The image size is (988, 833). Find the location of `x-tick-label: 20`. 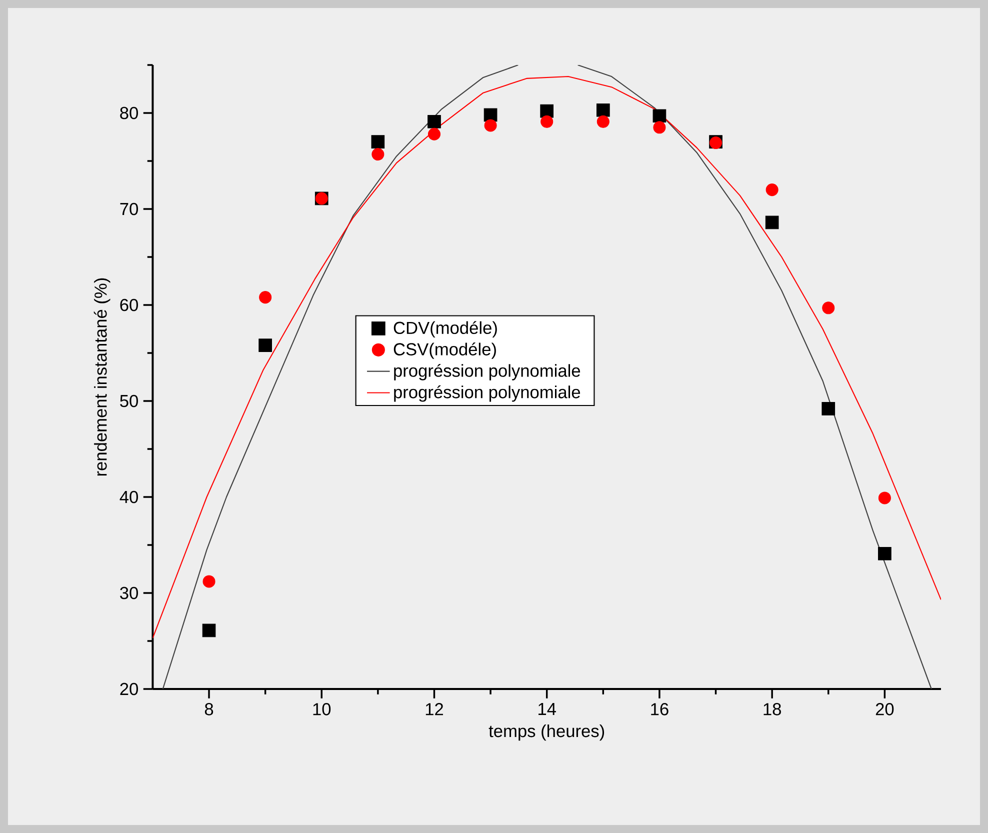

x-tick-label: 20 is located at coordinates (885, 709).